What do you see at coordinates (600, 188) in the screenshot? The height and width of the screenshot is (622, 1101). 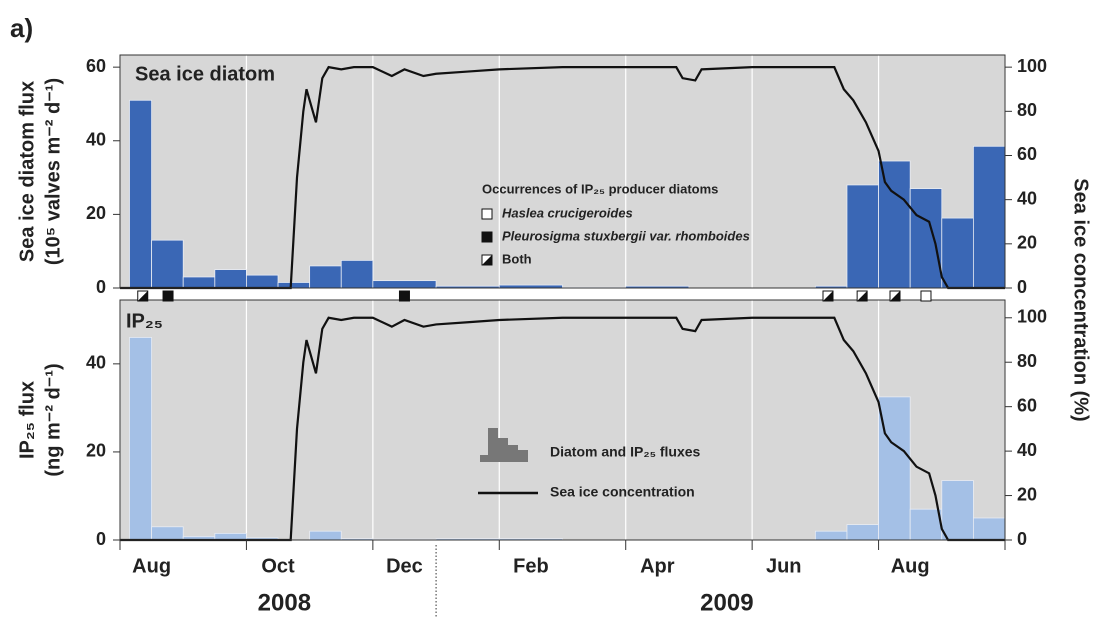 I see `occurrence-legend-title: Occurrences of IP₂₅ producer diatoms` at bounding box center [600, 188].